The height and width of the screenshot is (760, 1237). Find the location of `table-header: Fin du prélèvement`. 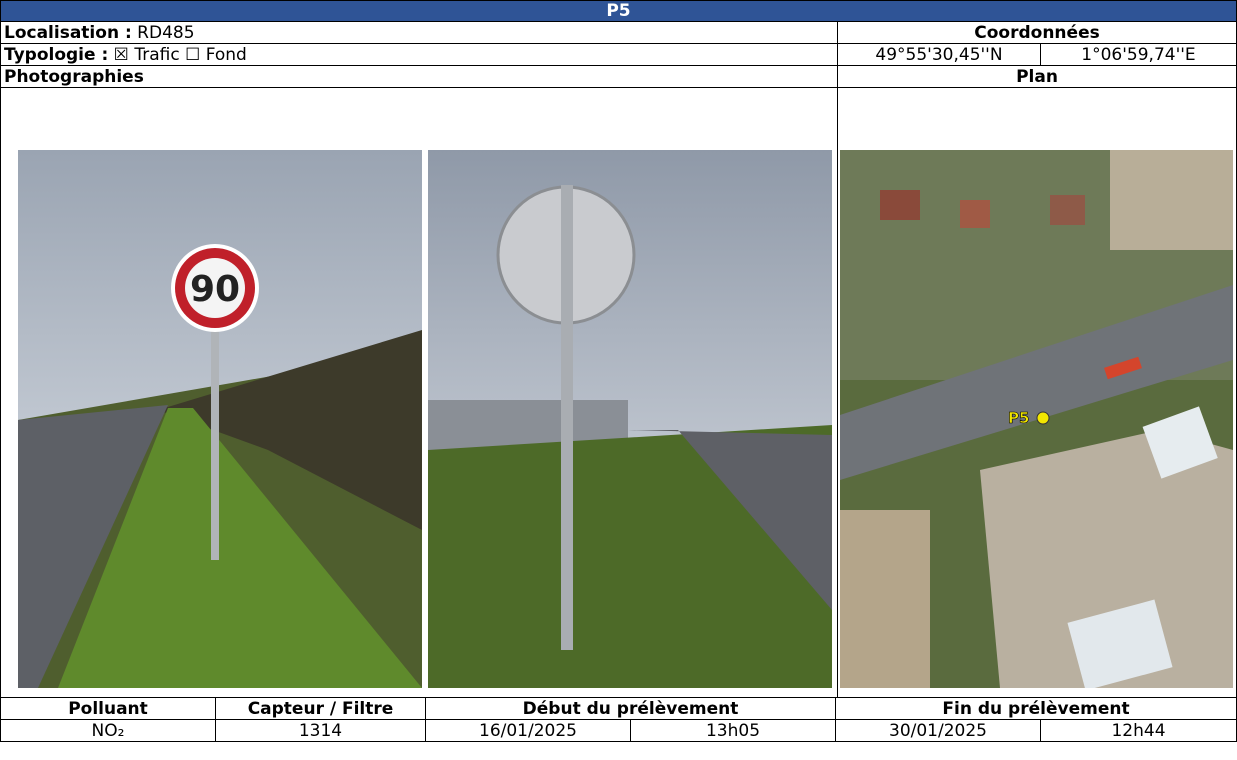

table-header: Fin du prélèvement is located at coordinates (1036, 708).